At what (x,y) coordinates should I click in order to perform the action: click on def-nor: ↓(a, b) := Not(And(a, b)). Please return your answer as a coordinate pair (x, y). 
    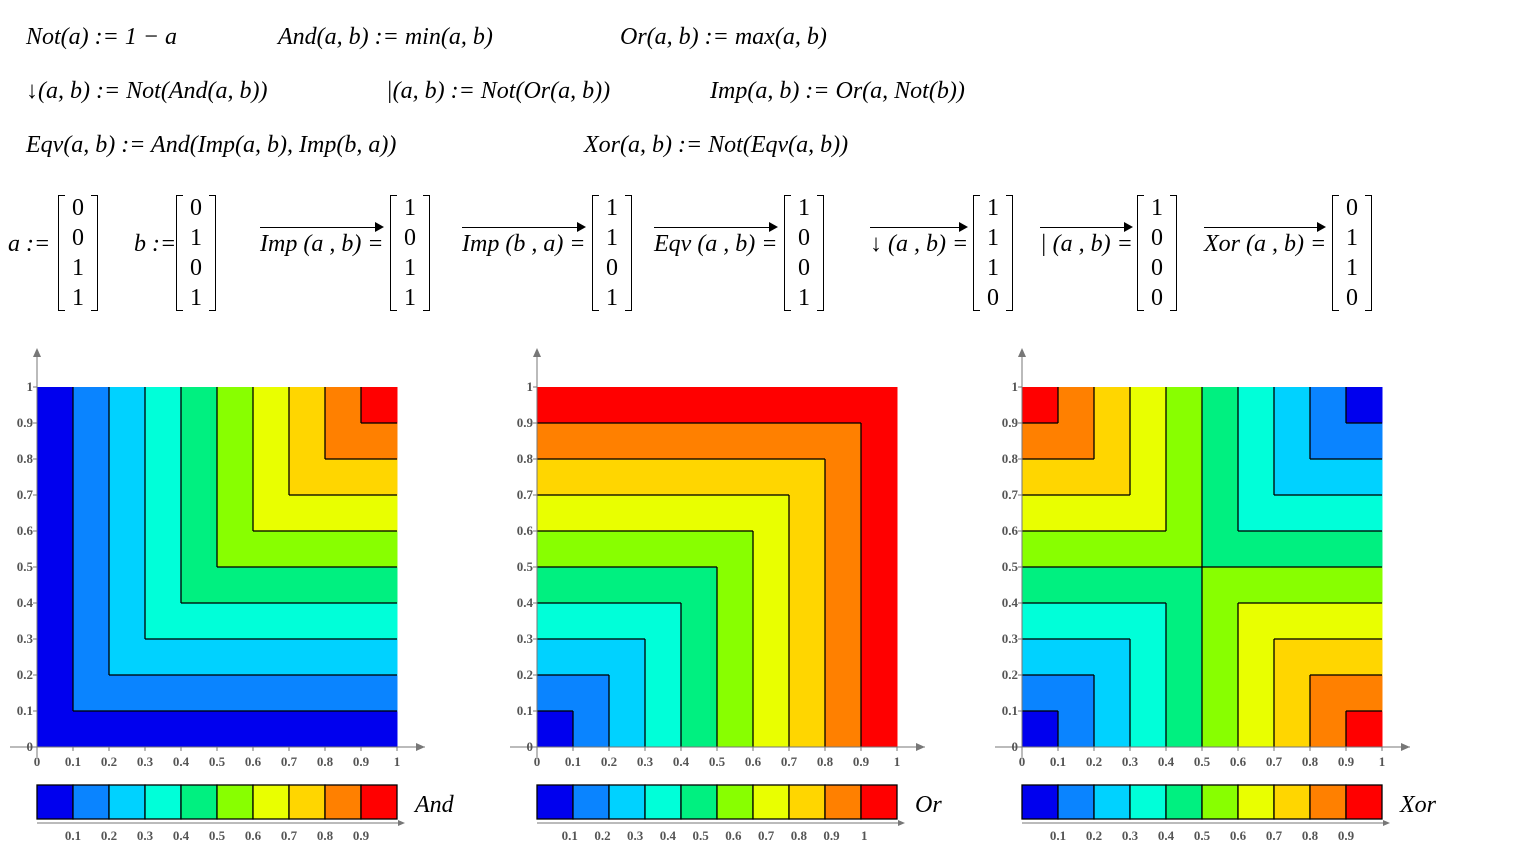
    Looking at the image, I should click on (146, 91).